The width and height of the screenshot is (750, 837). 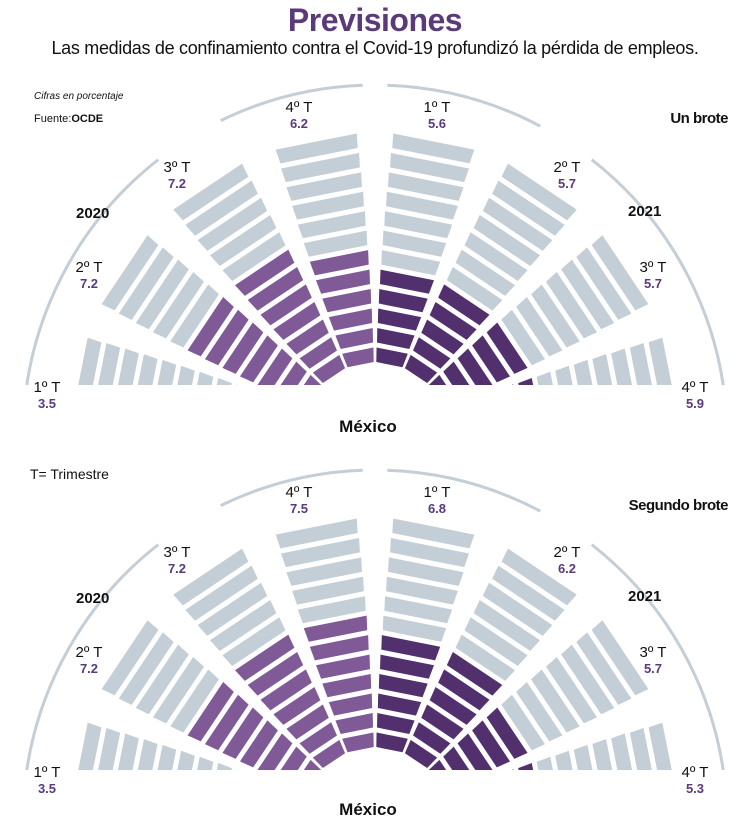 I want to click on quarter-name: 2º T, so click(x=89, y=267).